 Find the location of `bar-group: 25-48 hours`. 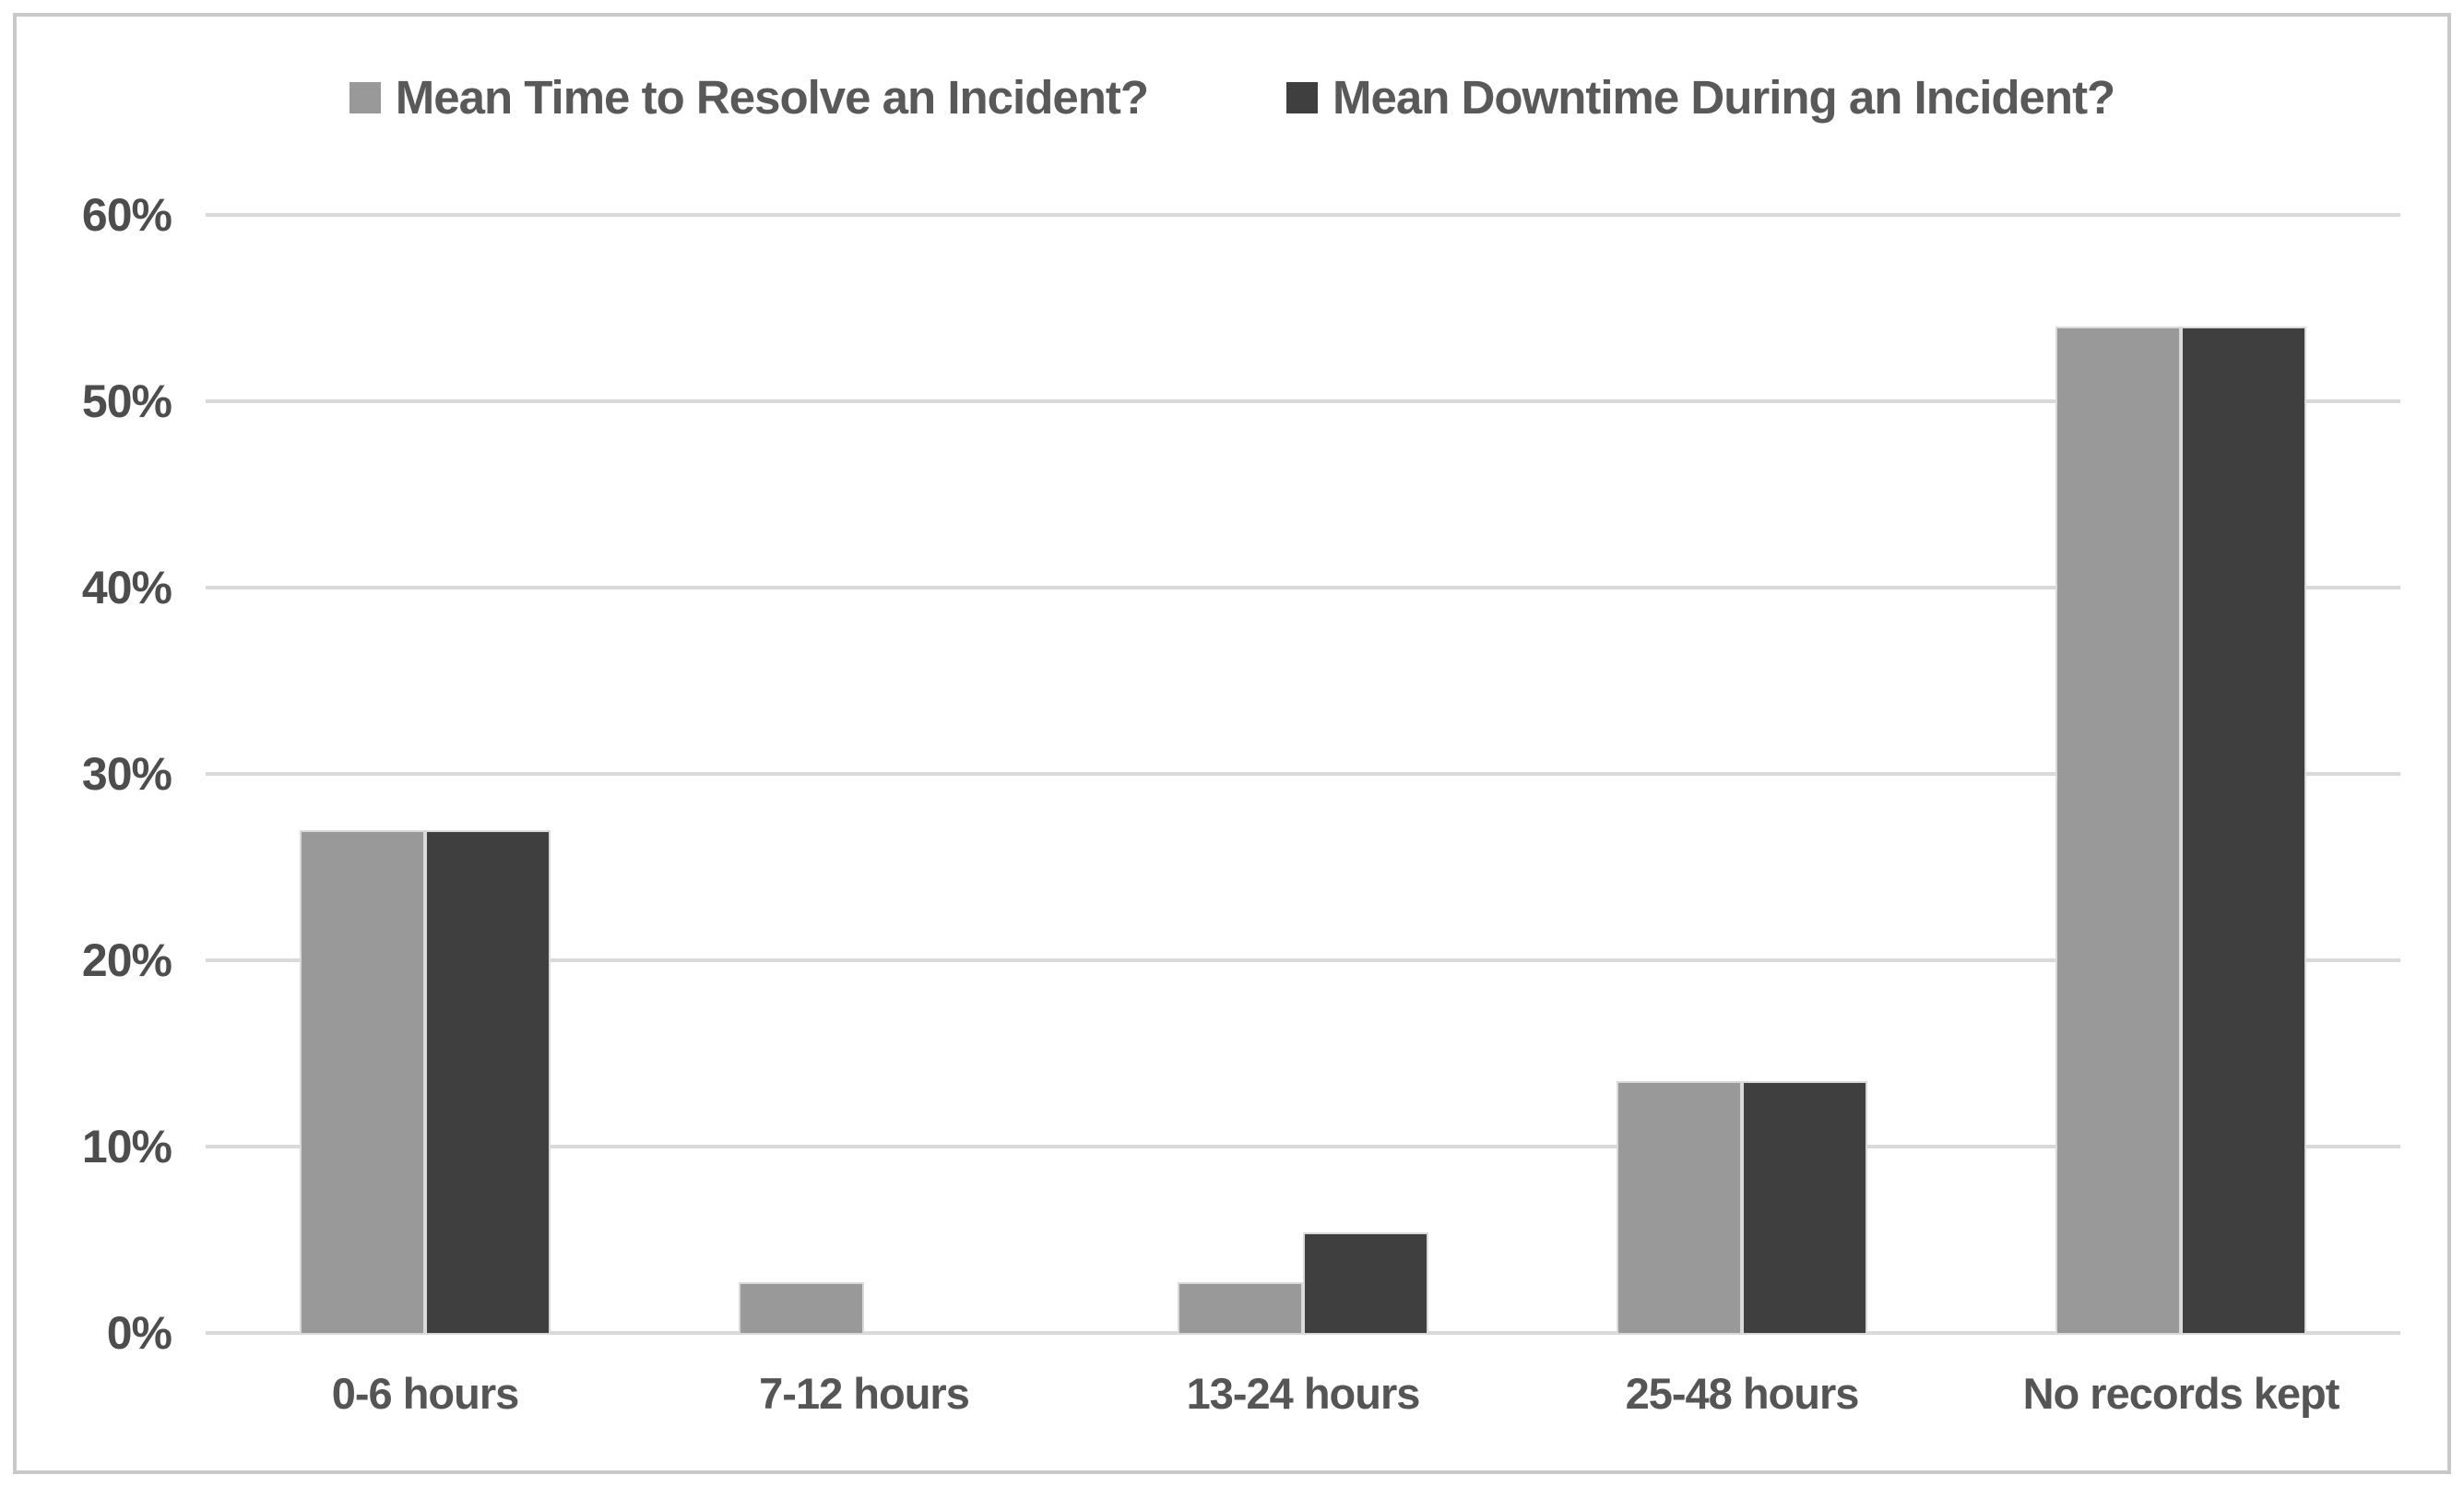

bar-group: 25-48 hours is located at coordinates (1742, 815).